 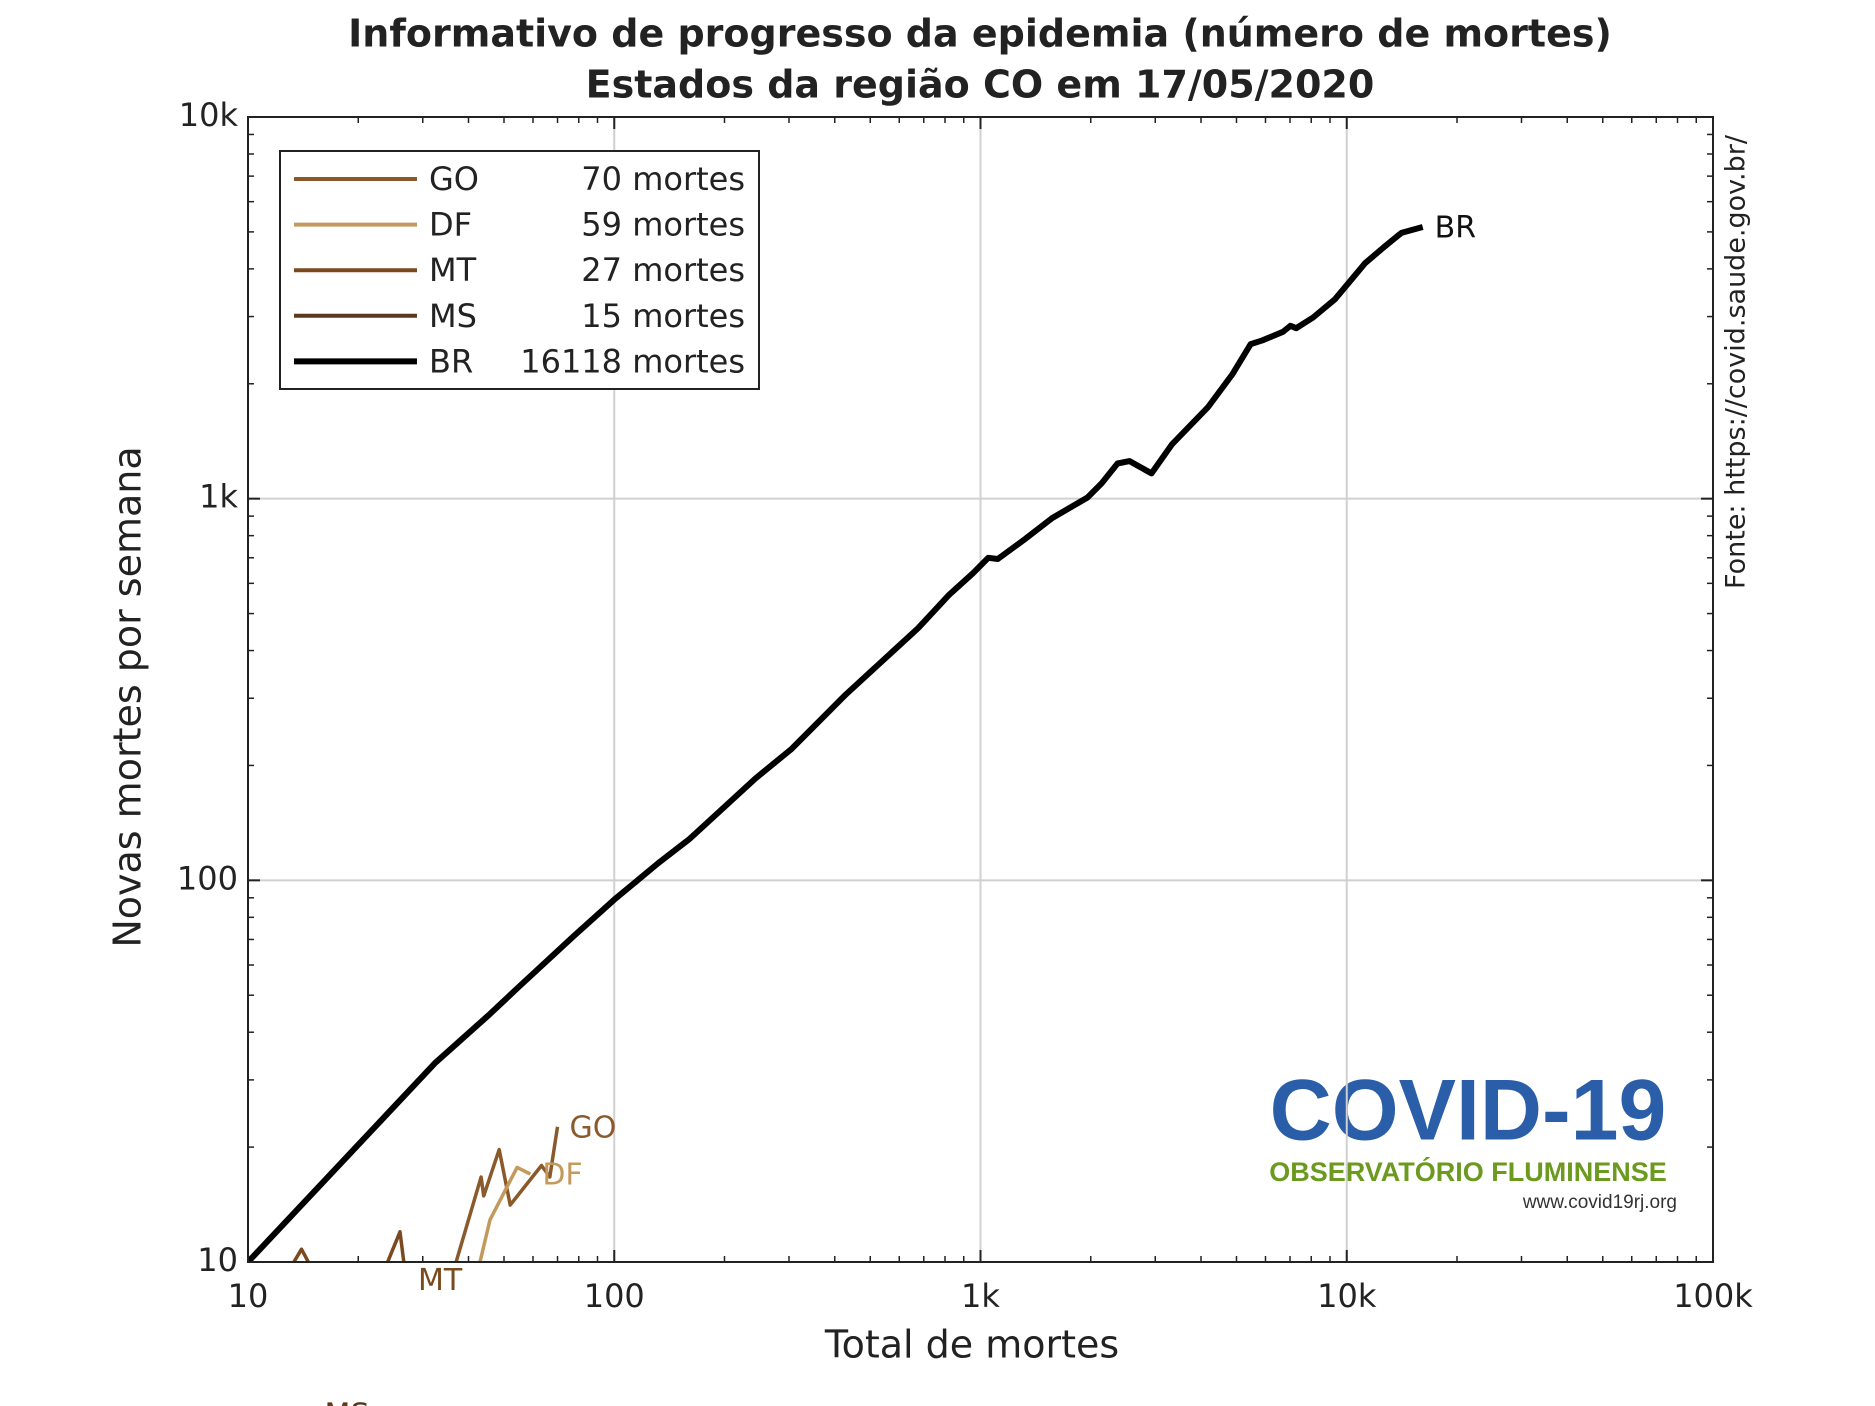 I want to click on chart-subtitle: Estados da região CO em 17/05/2020, so click(x=980, y=85).